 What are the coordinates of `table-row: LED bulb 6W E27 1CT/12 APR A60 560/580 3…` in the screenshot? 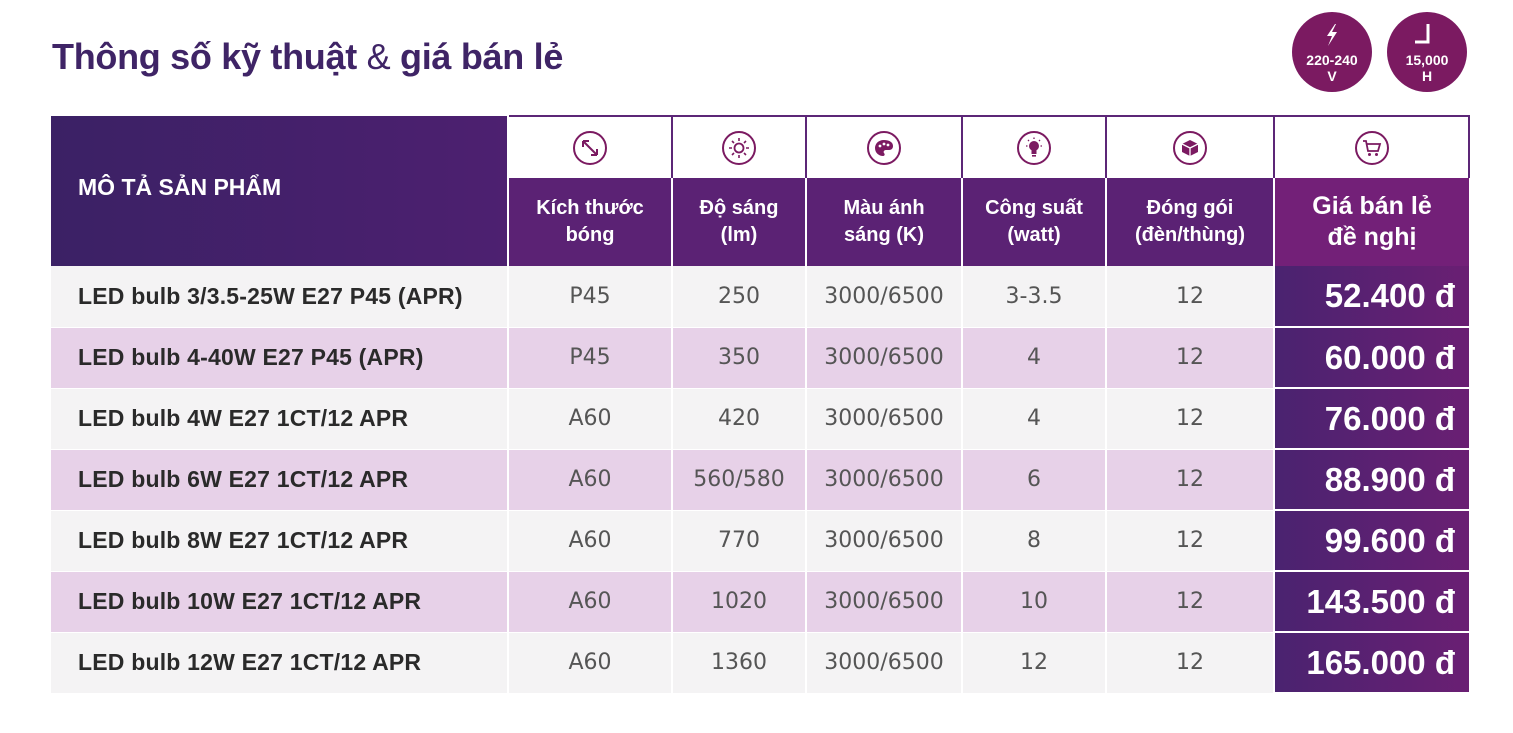 It's located at (760, 480).